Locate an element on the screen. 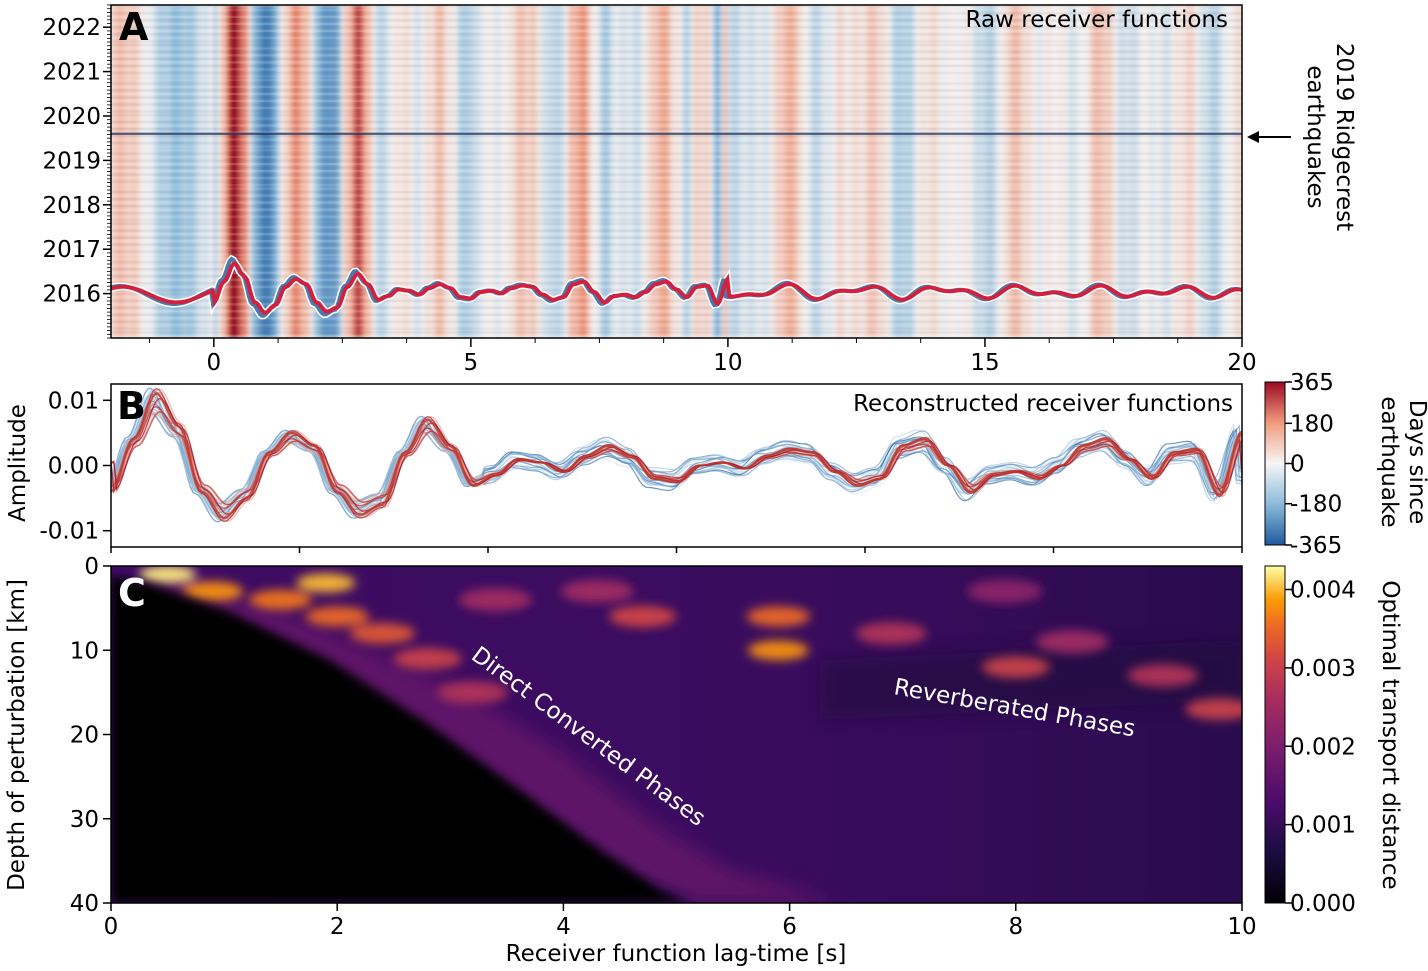 The image size is (1428, 971). y-tick-label: 10 is located at coordinates (84, 651).